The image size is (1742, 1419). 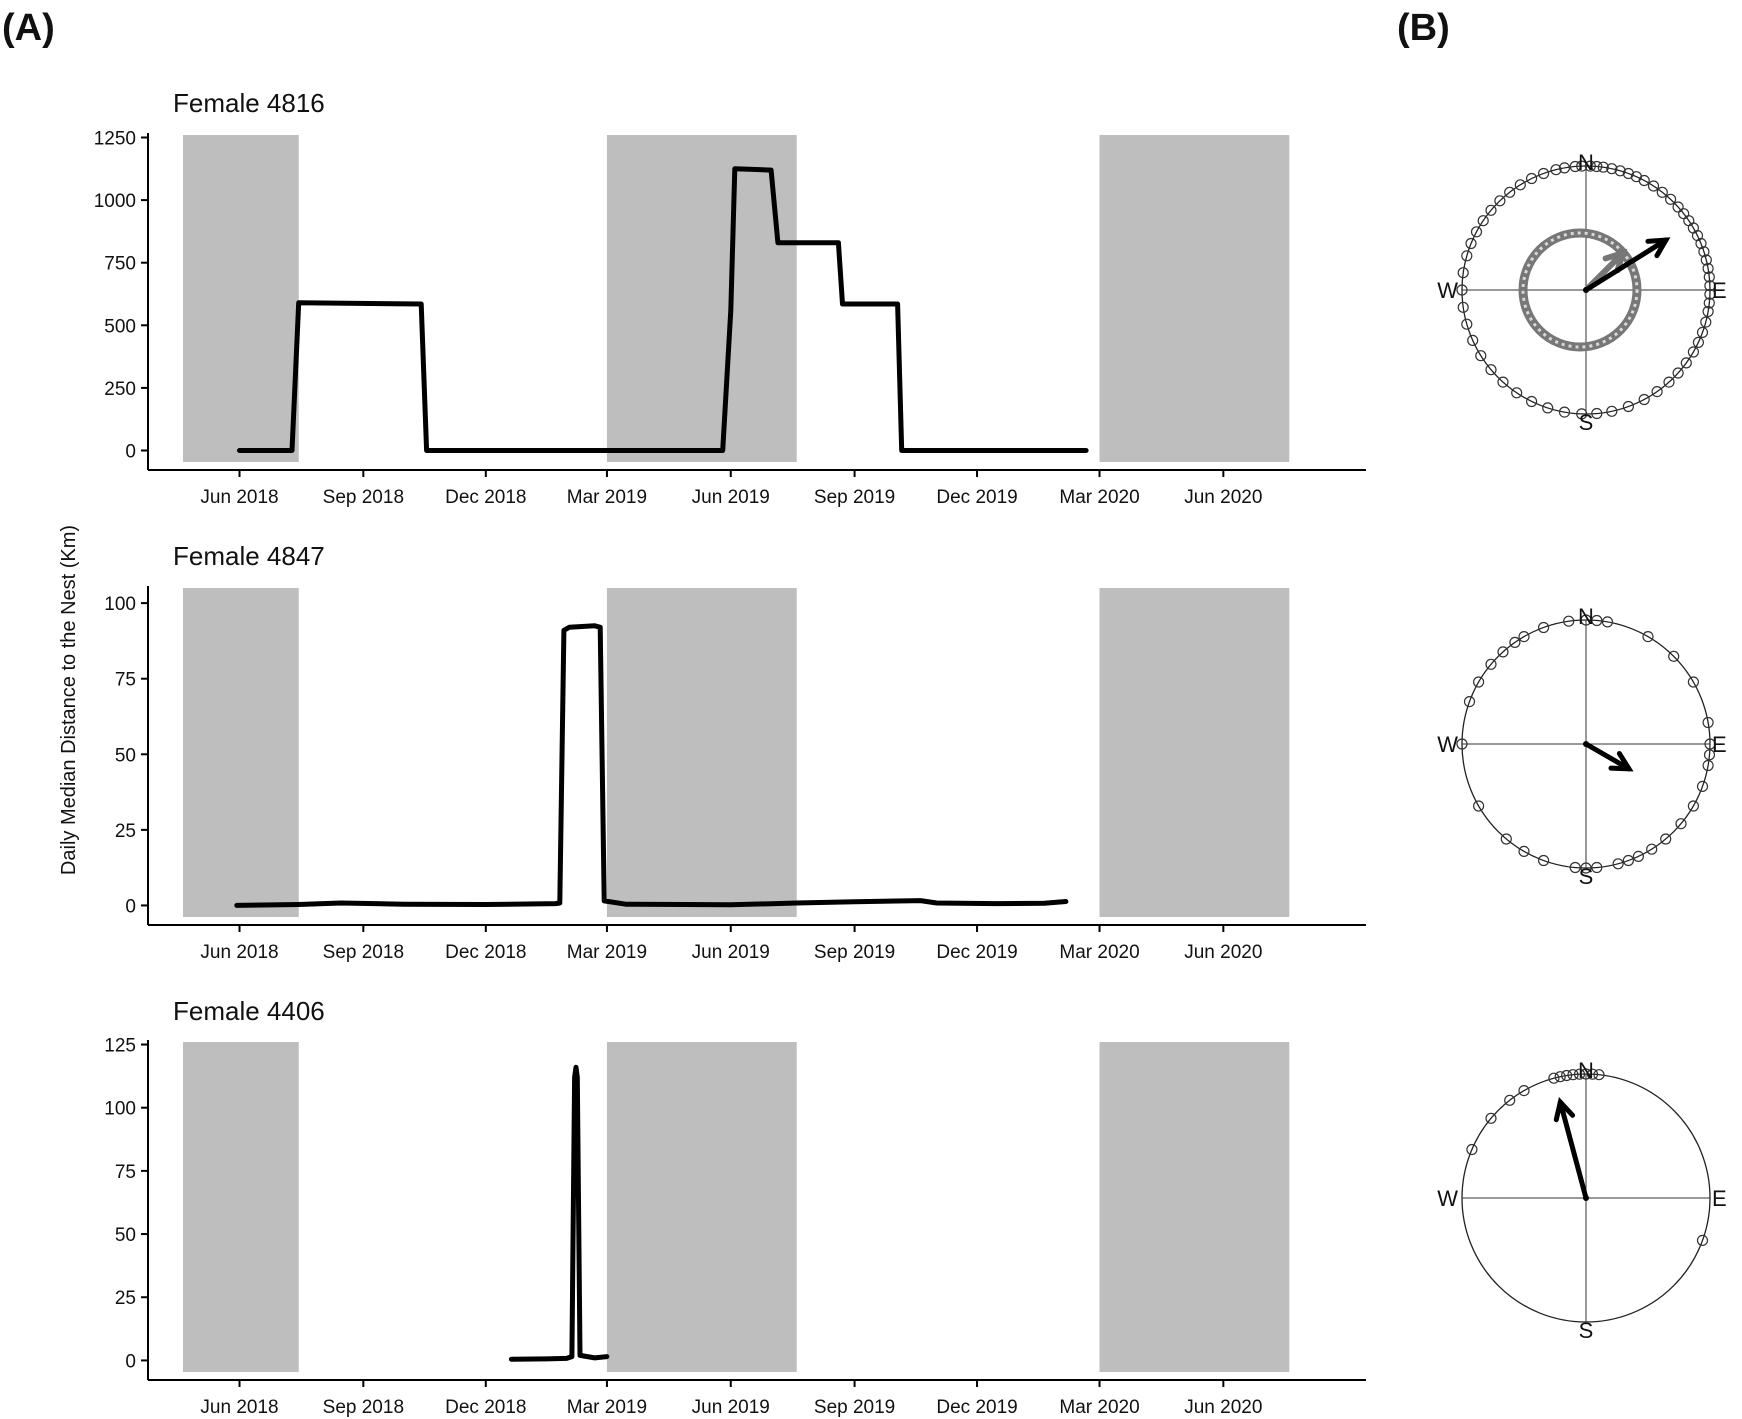 I want to click on inner-ring-points-highlight, so click(x=1580, y=290).